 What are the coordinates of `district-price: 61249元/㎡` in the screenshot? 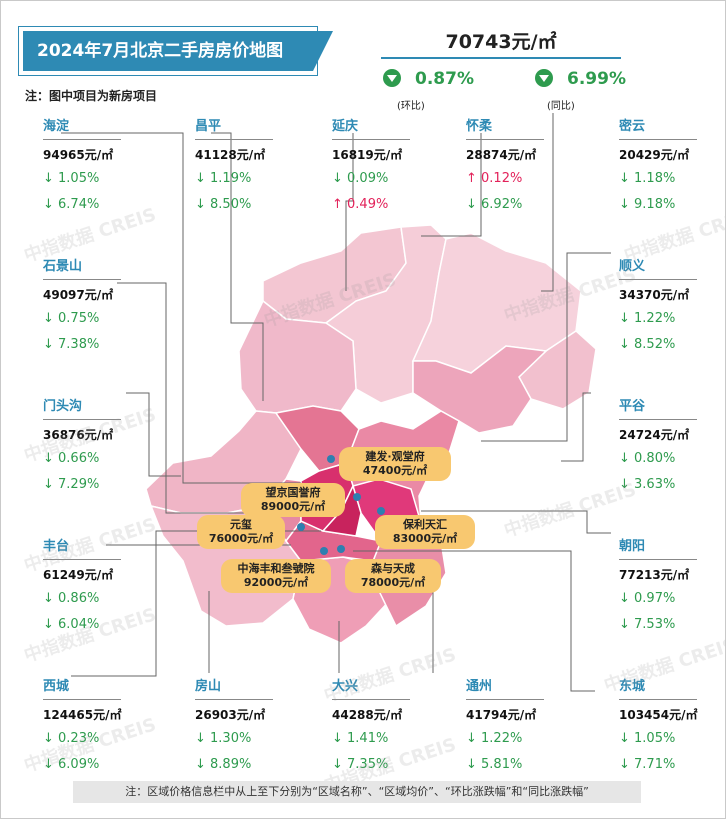 It's located at (78, 575).